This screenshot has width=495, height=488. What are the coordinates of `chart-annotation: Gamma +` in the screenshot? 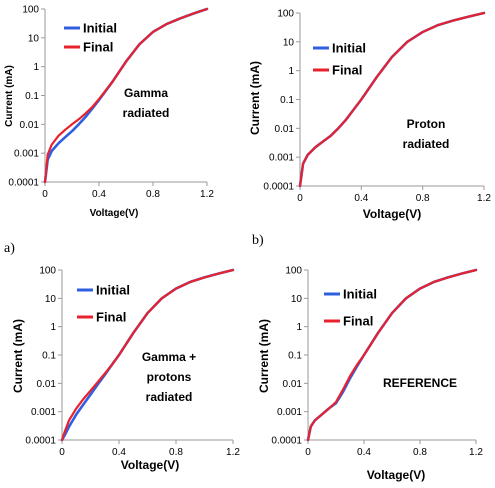 It's located at (169, 357).